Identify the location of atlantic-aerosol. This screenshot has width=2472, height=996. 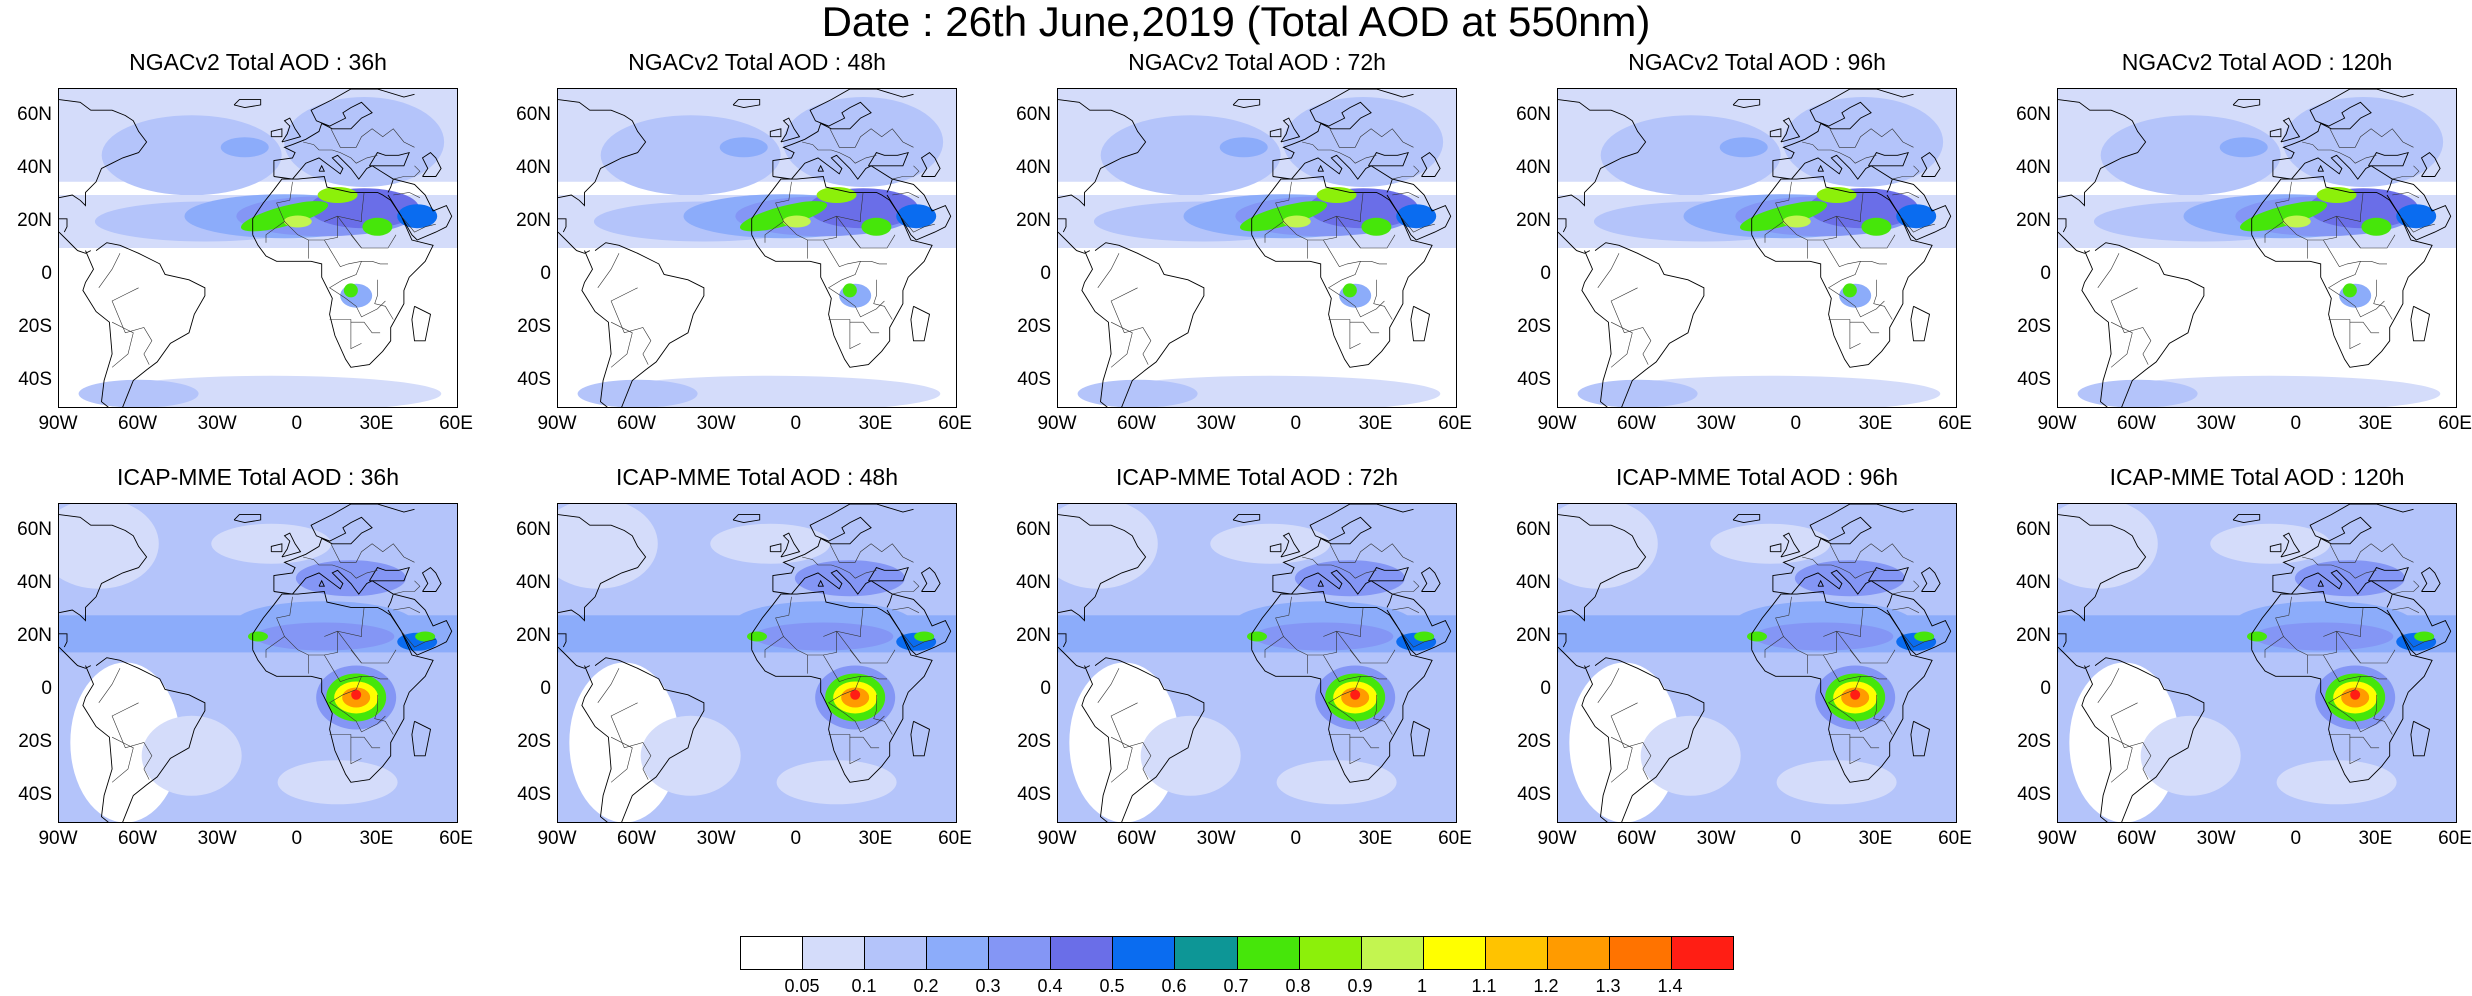
(1743, 147).